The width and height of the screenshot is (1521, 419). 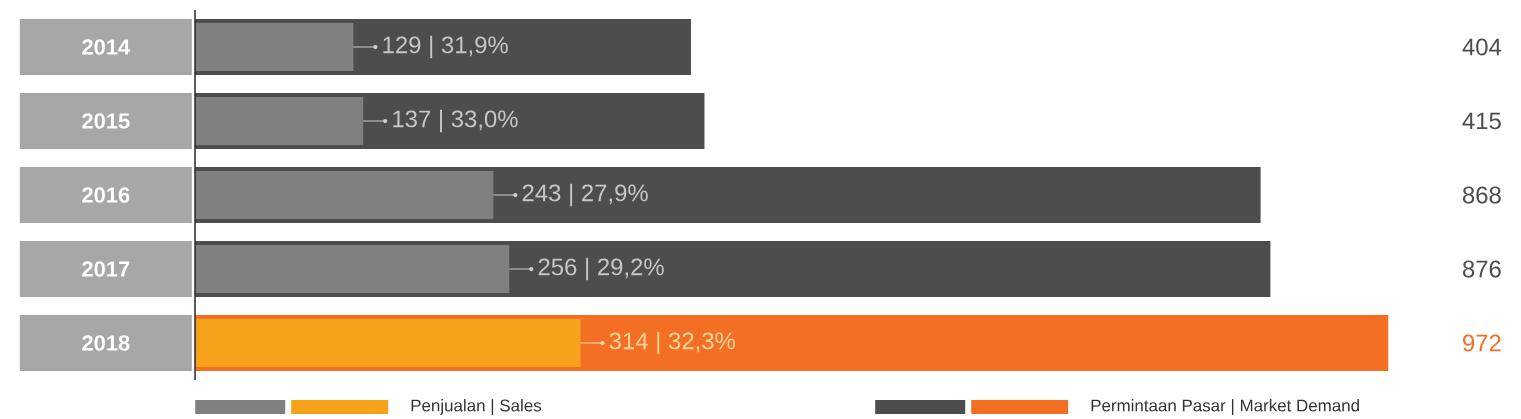 What do you see at coordinates (601, 269) in the screenshot?
I see `data-label: 256 | 29,2%` at bounding box center [601, 269].